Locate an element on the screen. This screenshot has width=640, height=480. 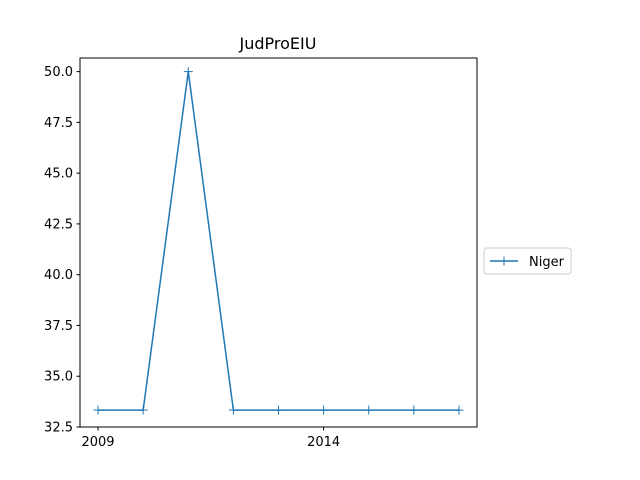
y-tick-label: 32.5 is located at coordinates (58, 428).